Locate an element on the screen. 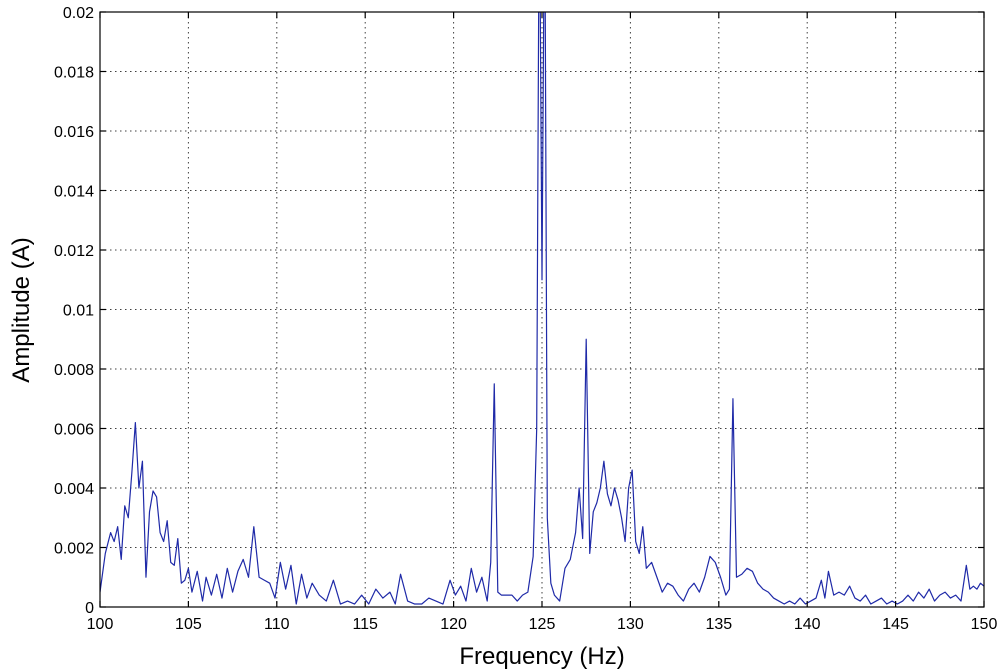 The height and width of the screenshot is (672, 1000). x-tick-label: 145 is located at coordinates (895, 624).